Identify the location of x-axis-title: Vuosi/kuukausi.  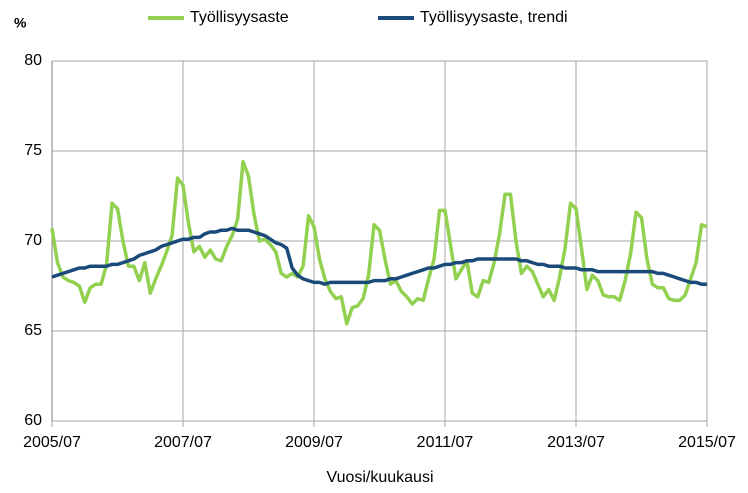
(379, 477).